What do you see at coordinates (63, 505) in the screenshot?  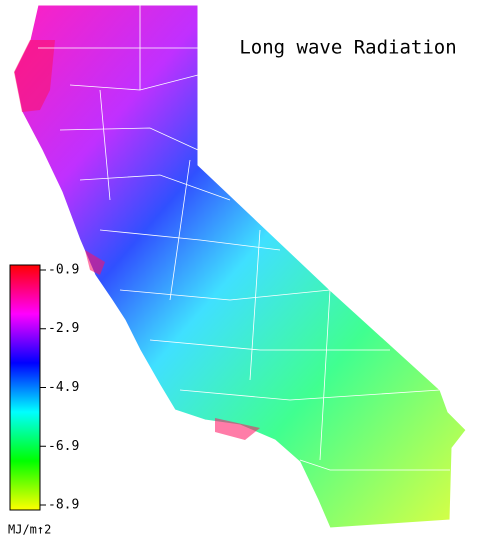 I see `colorbar-tick-label: -8.9` at bounding box center [63, 505].